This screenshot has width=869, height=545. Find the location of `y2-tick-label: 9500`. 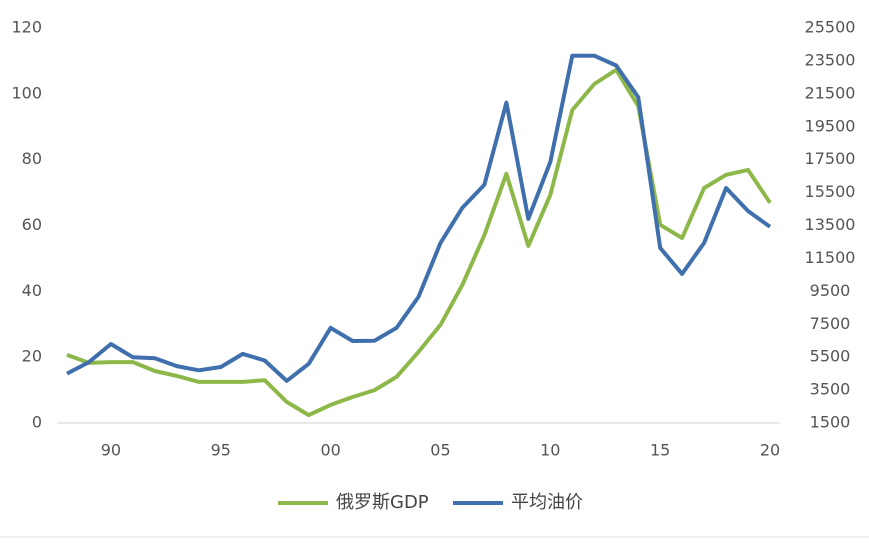

y2-tick-label: 9500 is located at coordinates (830, 290).